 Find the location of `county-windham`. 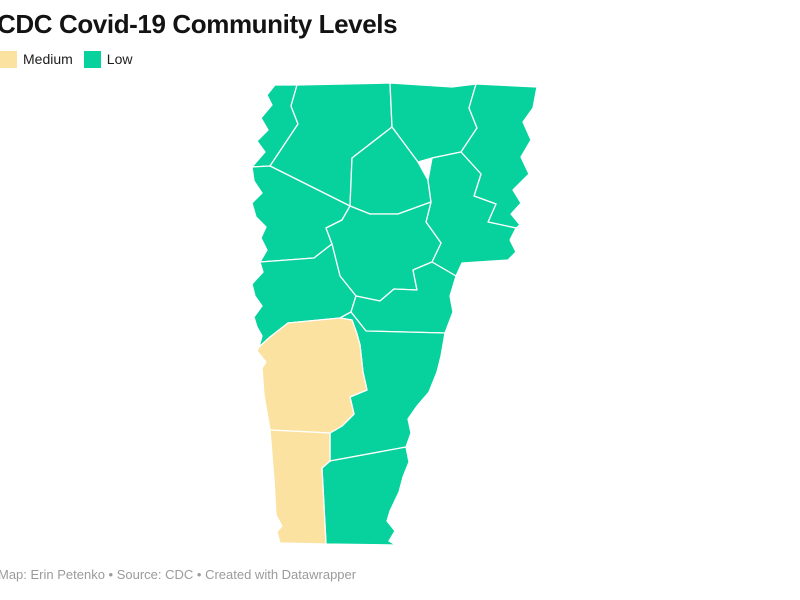

county-windham is located at coordinates (365, 496).